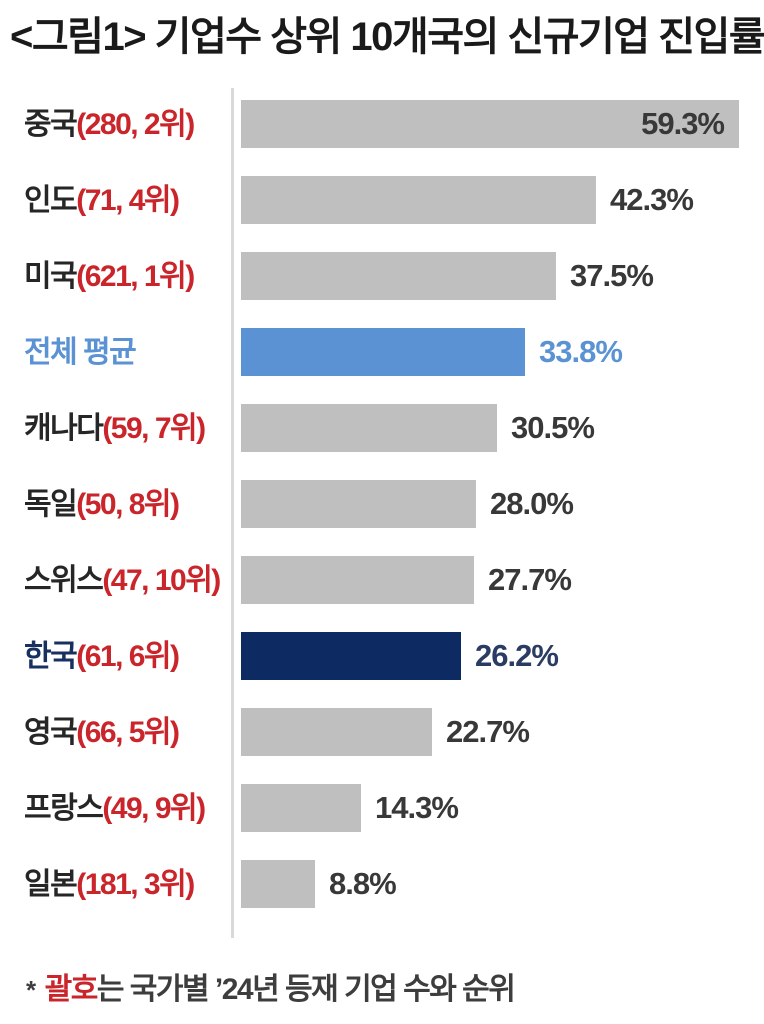 The height and width of the screenshot is (1024, 764). I want to click on rank-parenthetical: (280, 2위), so click(135, 124).